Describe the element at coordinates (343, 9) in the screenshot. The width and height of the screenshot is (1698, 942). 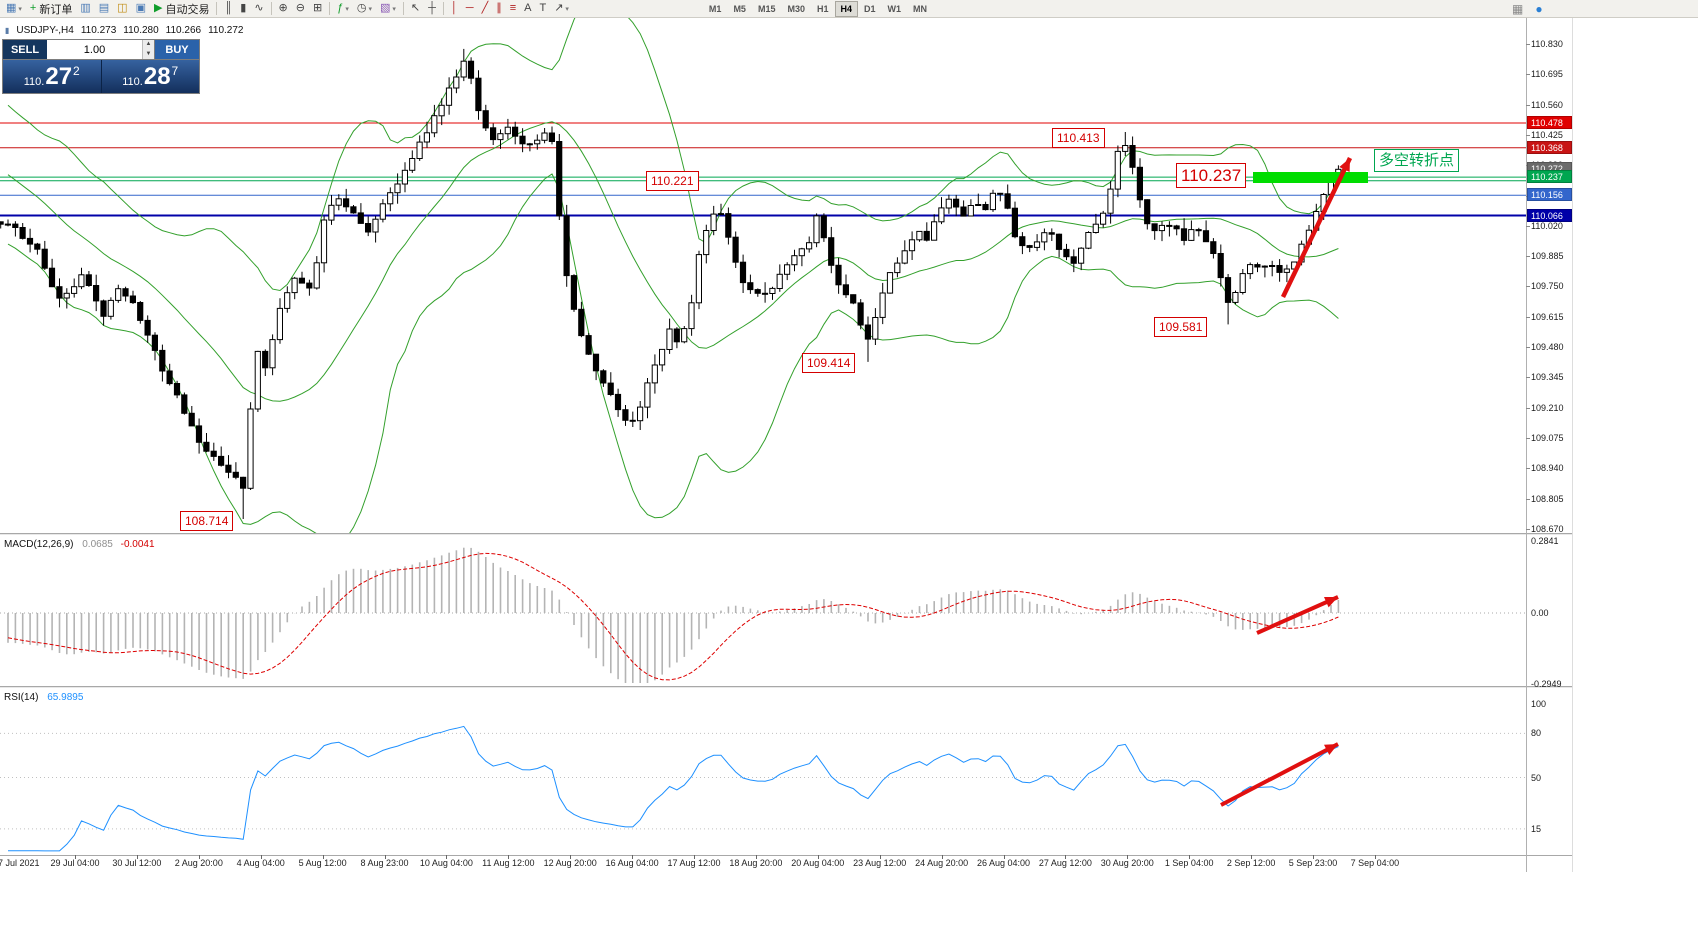
I see `indicators-button: ƒ ▾` at that location.